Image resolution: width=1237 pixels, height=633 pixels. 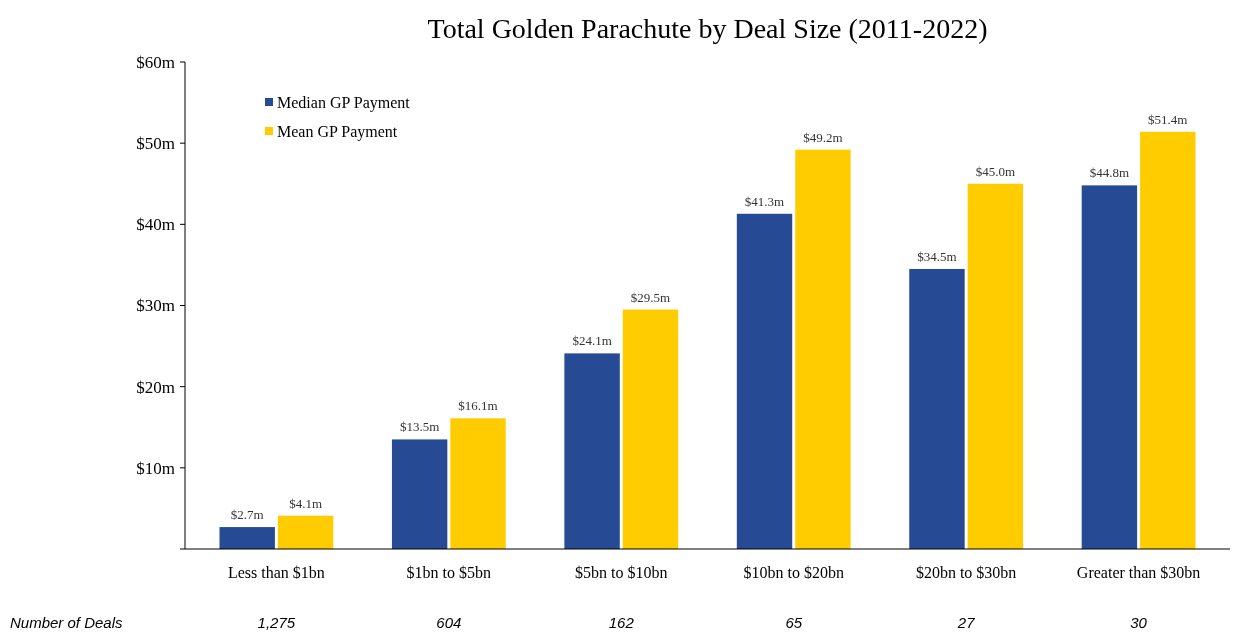 I want to click on y-tick-label: $40m, so click(x=155, y=225).